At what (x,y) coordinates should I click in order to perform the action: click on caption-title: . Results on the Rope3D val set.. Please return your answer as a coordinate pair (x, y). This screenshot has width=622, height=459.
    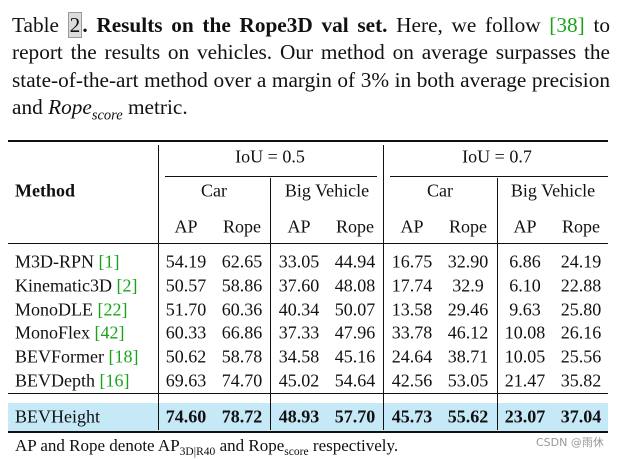
    Looking at the image, I should click on (235, 25).